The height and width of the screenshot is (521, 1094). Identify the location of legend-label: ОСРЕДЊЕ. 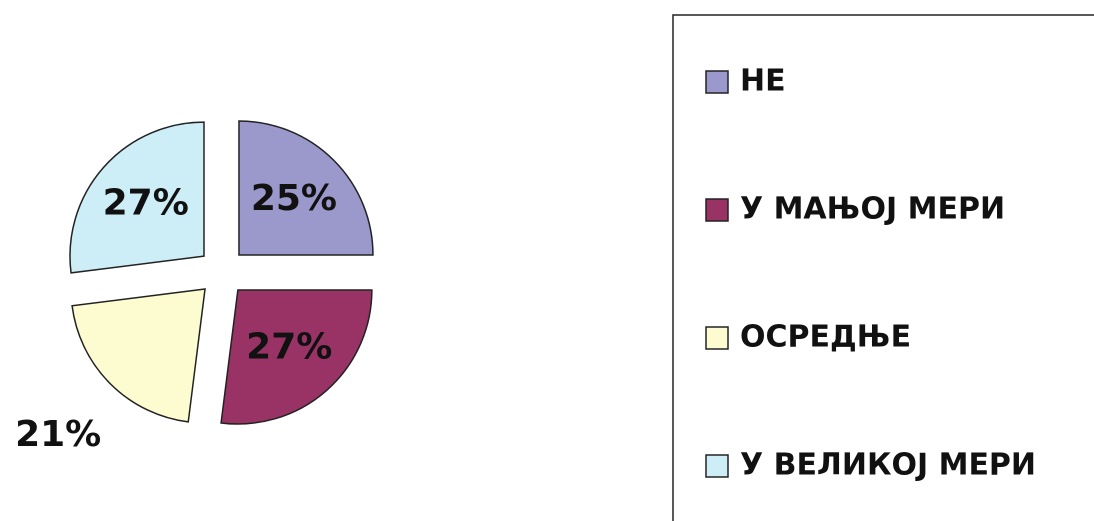
(825, 337).